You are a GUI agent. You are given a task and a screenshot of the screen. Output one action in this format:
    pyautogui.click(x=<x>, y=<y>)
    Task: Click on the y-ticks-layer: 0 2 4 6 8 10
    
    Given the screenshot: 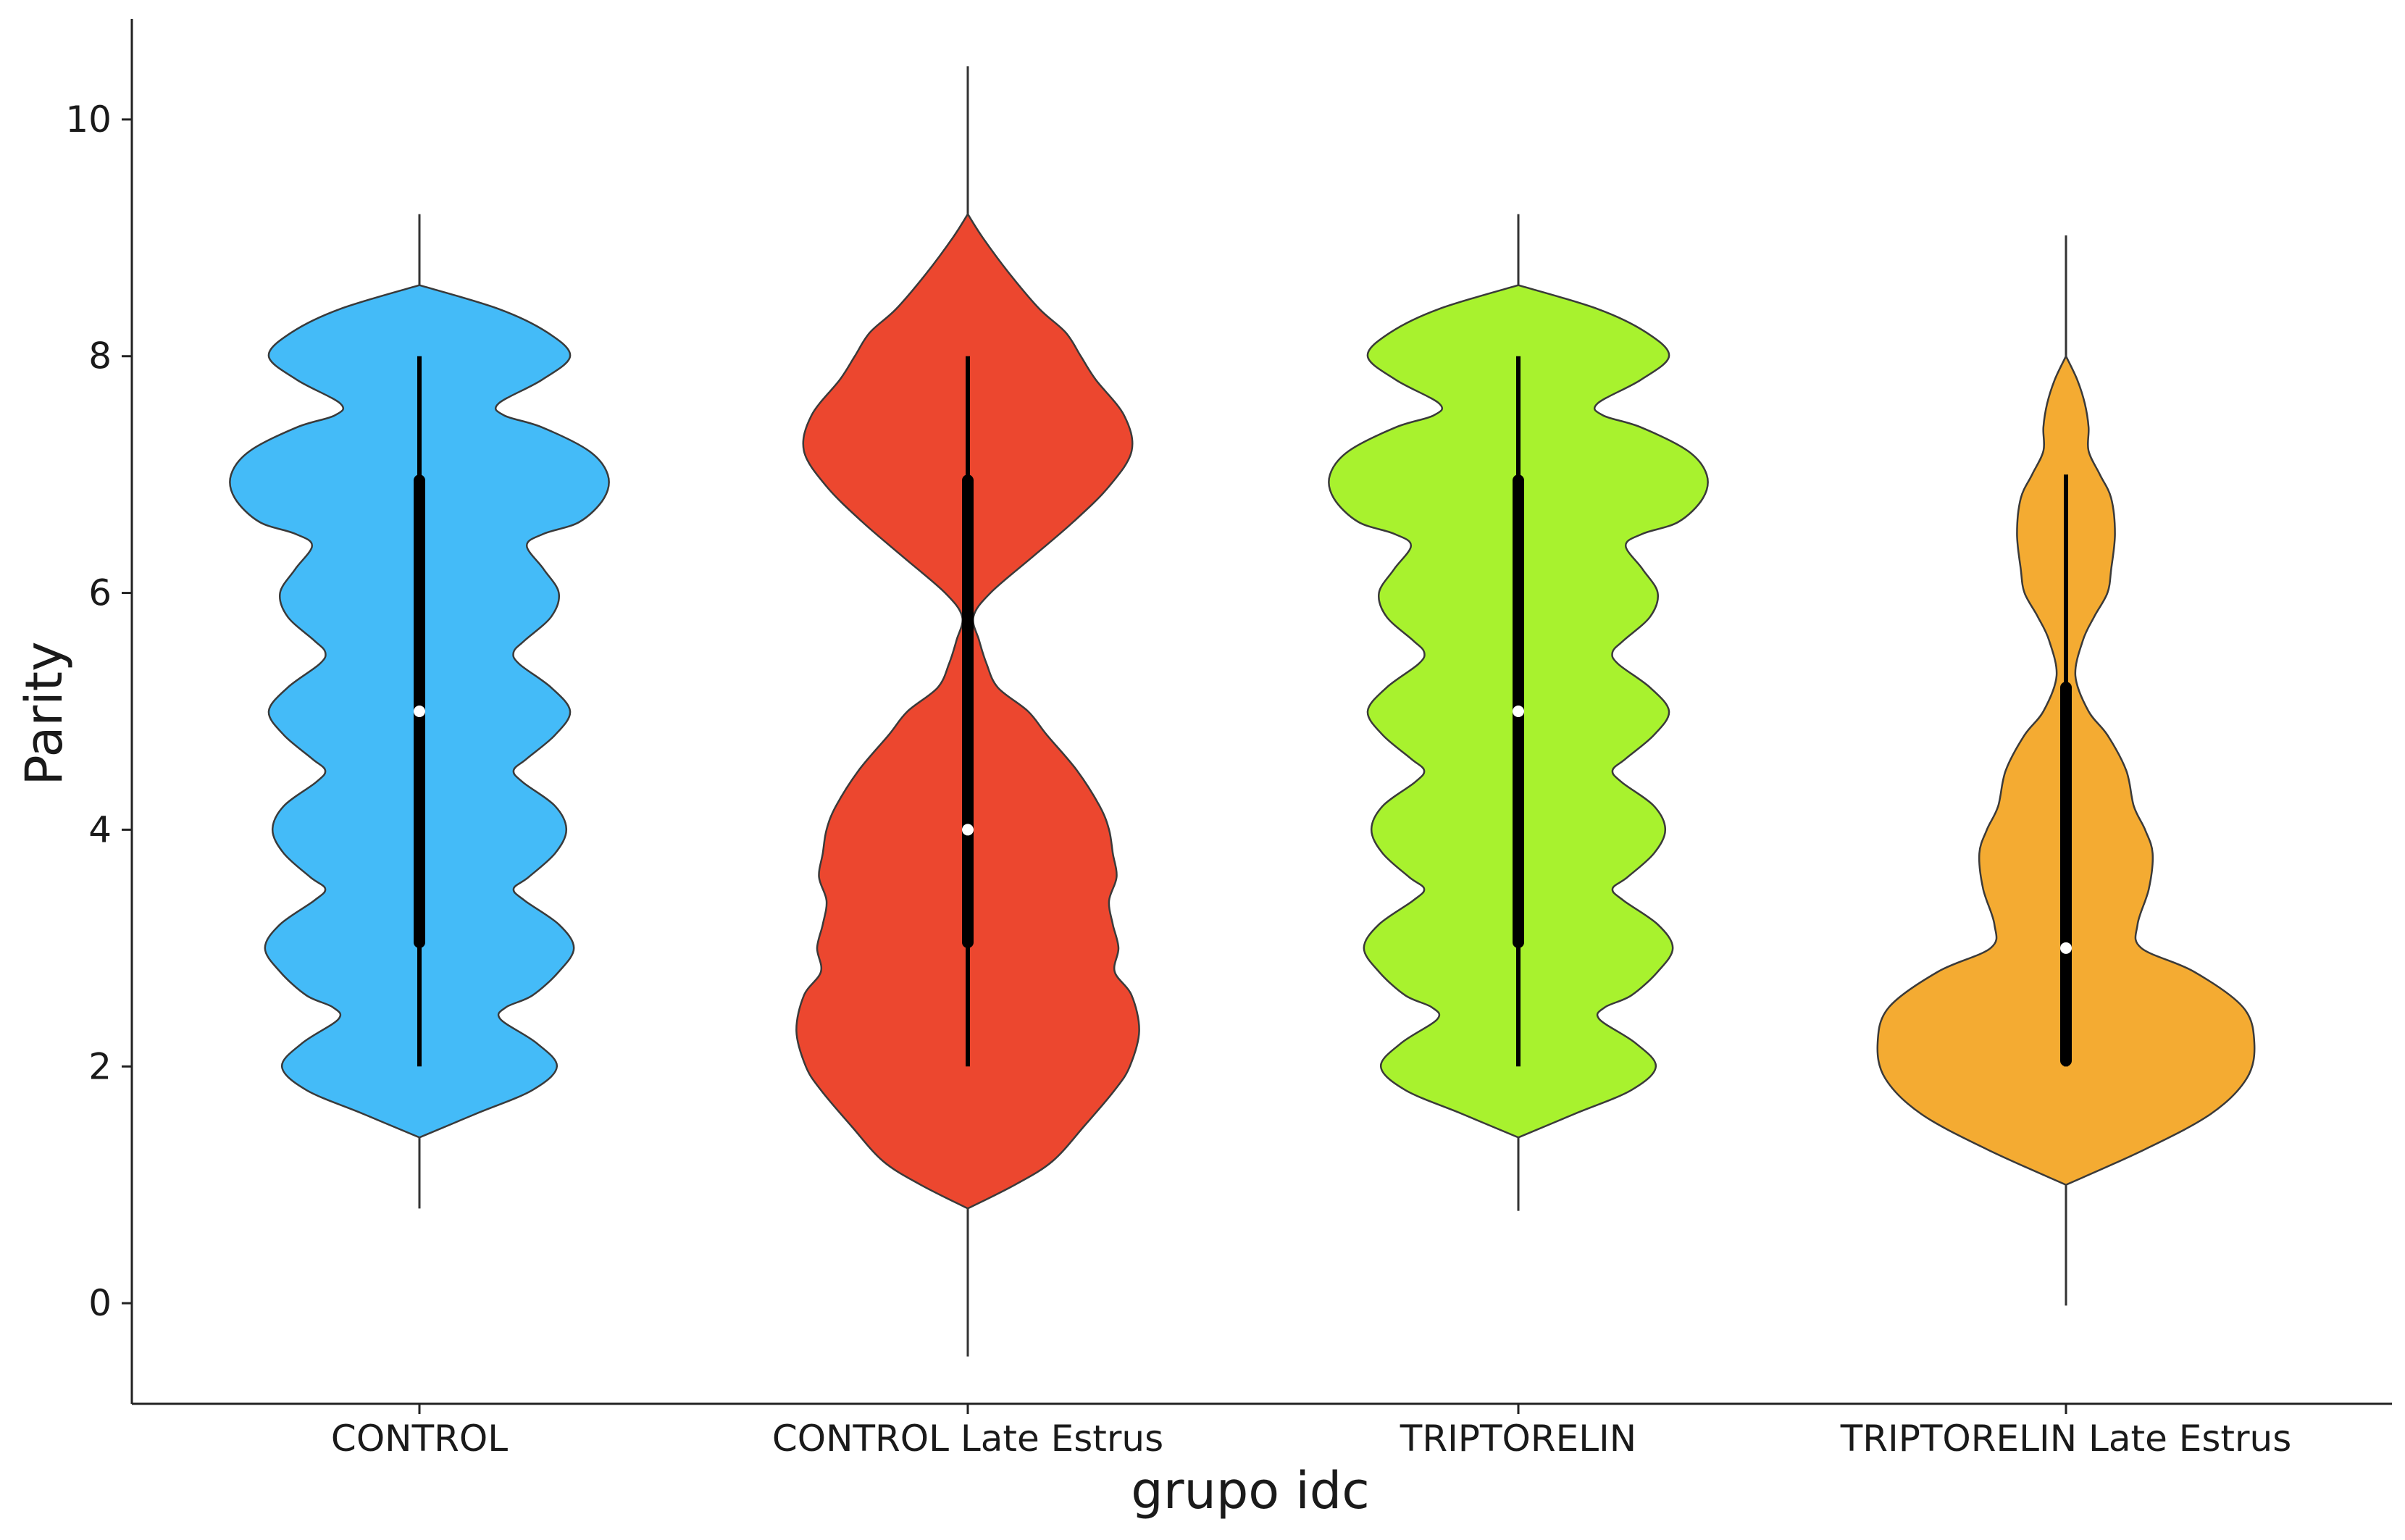 What is the action you would take?
    pyautogui.click(x=98, y=711)
    